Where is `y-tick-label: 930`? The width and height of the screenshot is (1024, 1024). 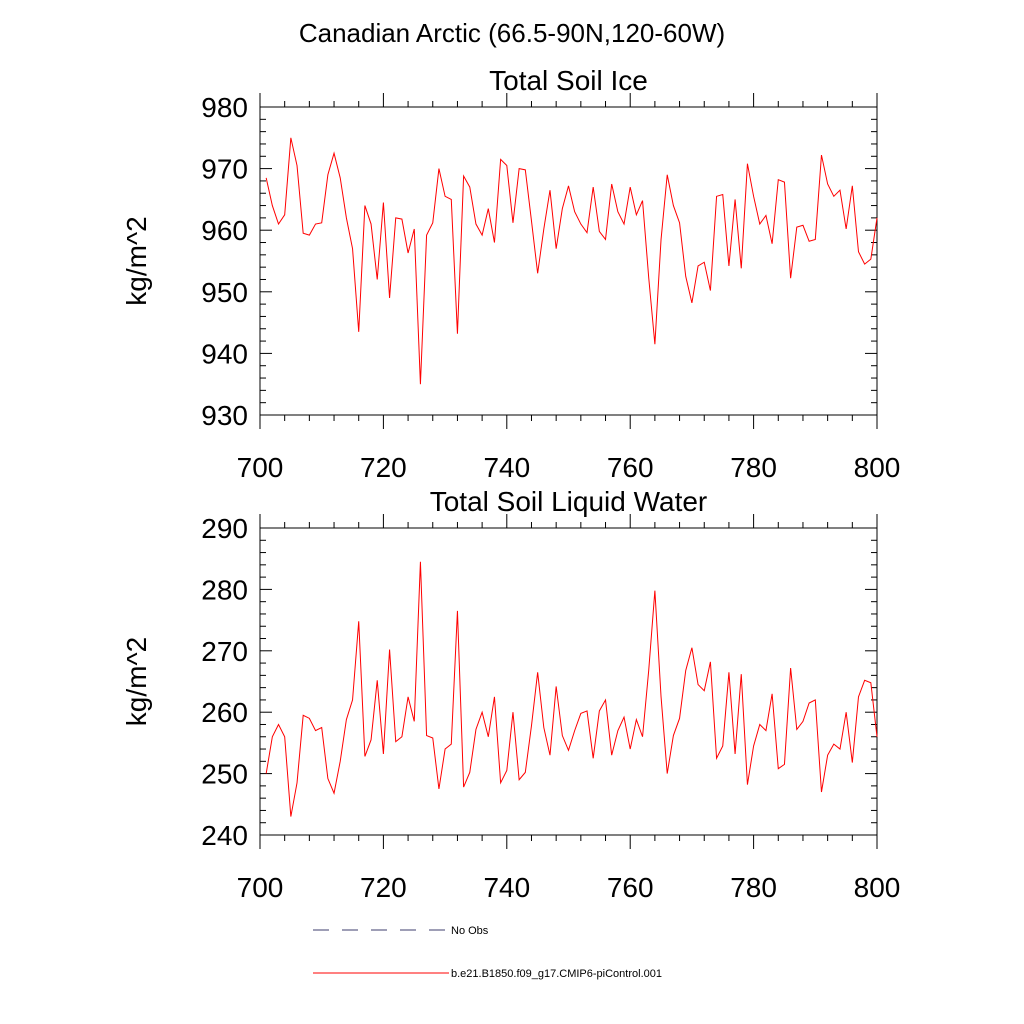
y-tick-label: 930 is located at coordinates (224, 415).